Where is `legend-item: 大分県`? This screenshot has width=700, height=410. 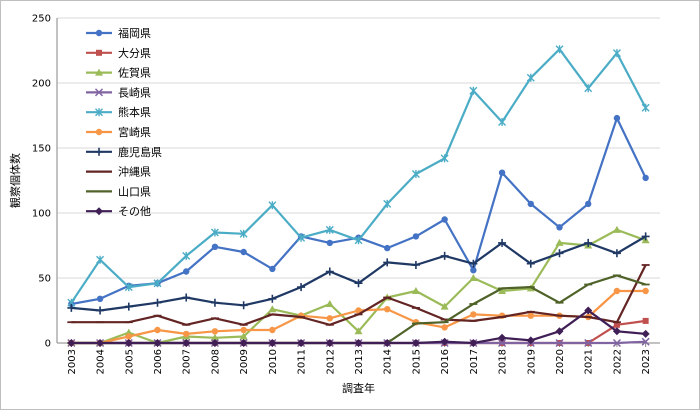 legend-item: 大分県 is located at coordinates (118, 53).